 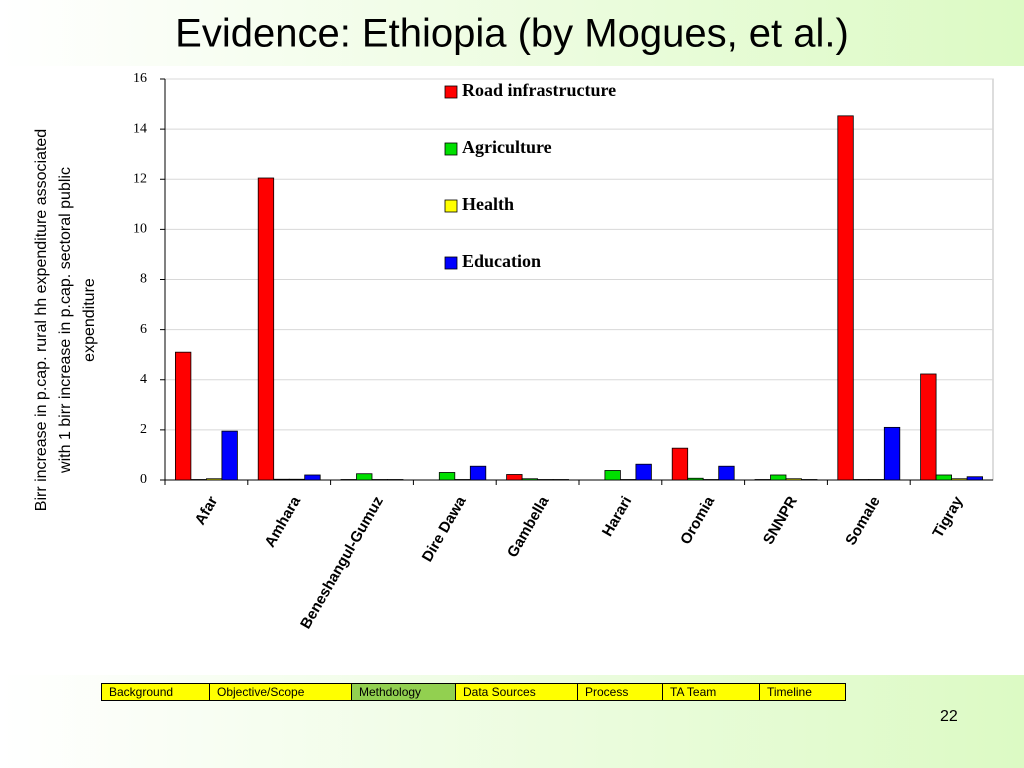 What do you see at coordinates (342, 562) in the screenshot?
I see `x-tick-label: Beneshangul-Gumuz` at bounding box center [342, 562].